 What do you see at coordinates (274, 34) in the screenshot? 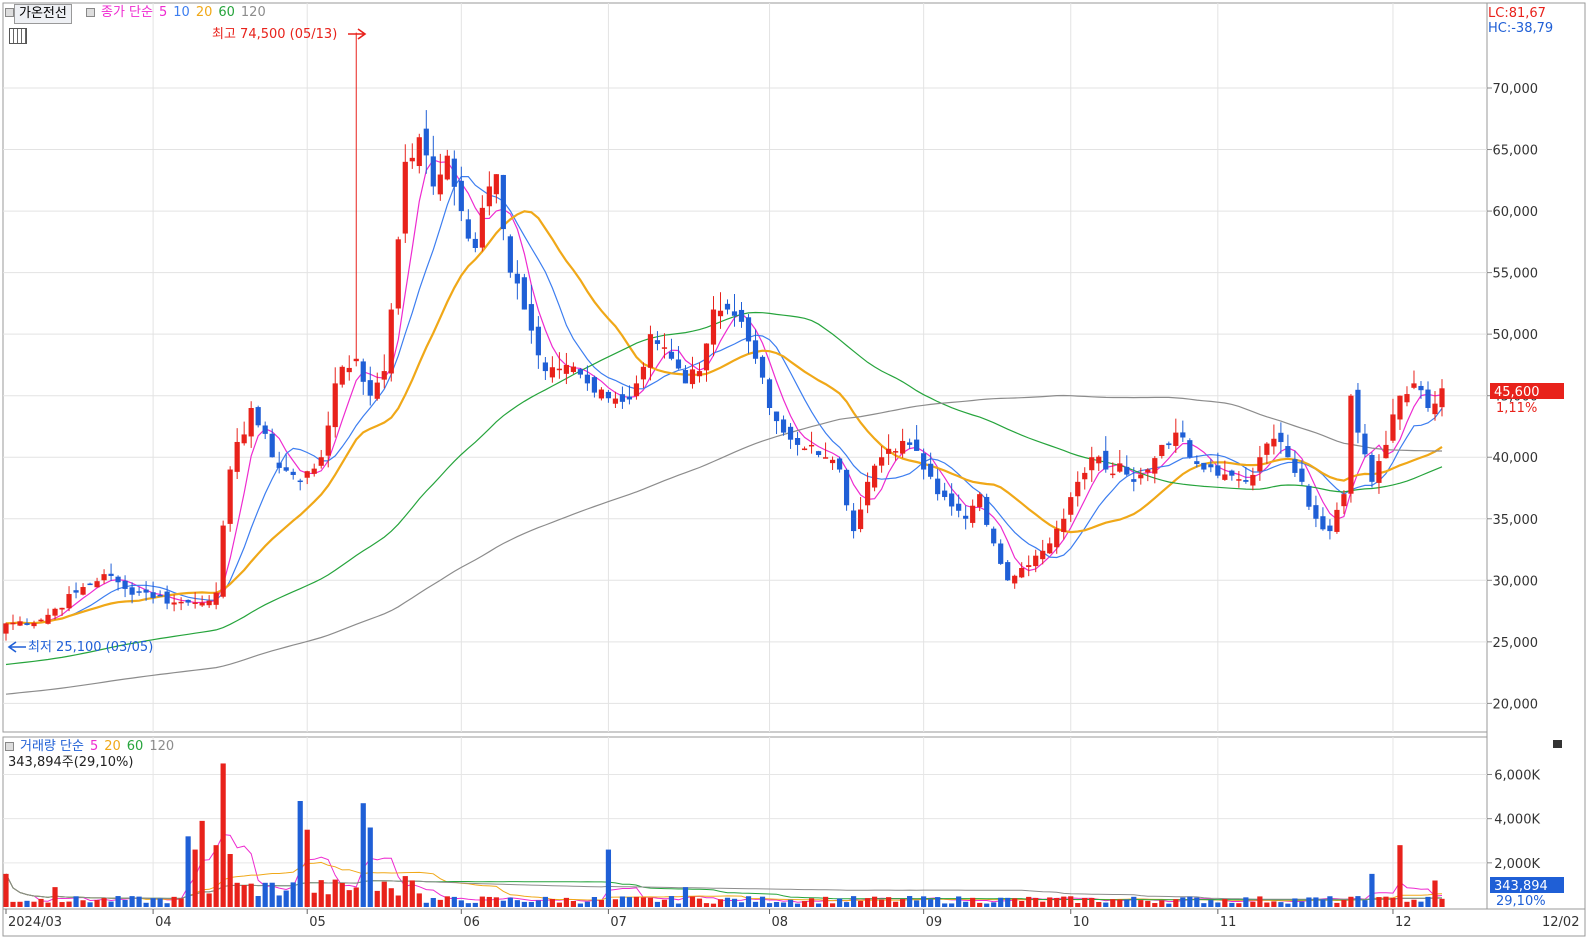
I see `high-annotation: 최고 74,500 (05/13)` at bounding box center [274, 34].